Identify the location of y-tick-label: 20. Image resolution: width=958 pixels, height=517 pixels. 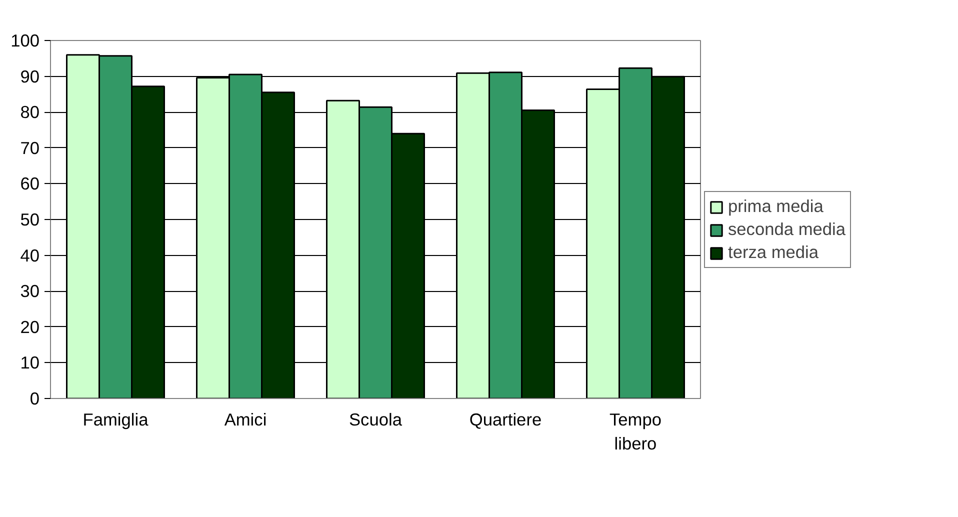
(30, 326).